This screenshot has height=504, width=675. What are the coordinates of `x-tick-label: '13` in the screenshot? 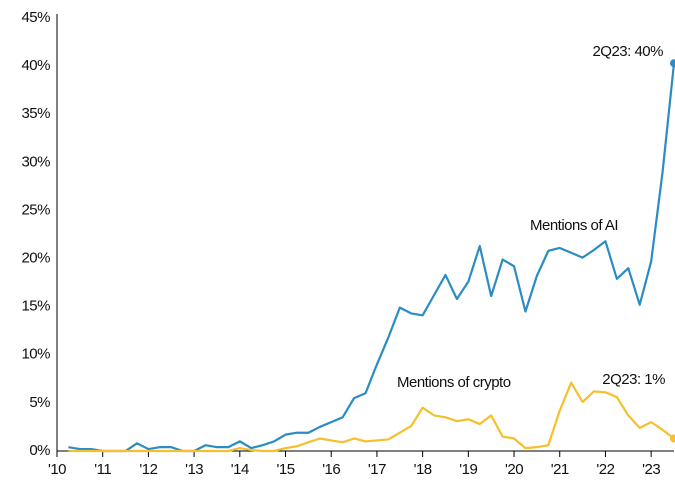 It's located at (194, 469).